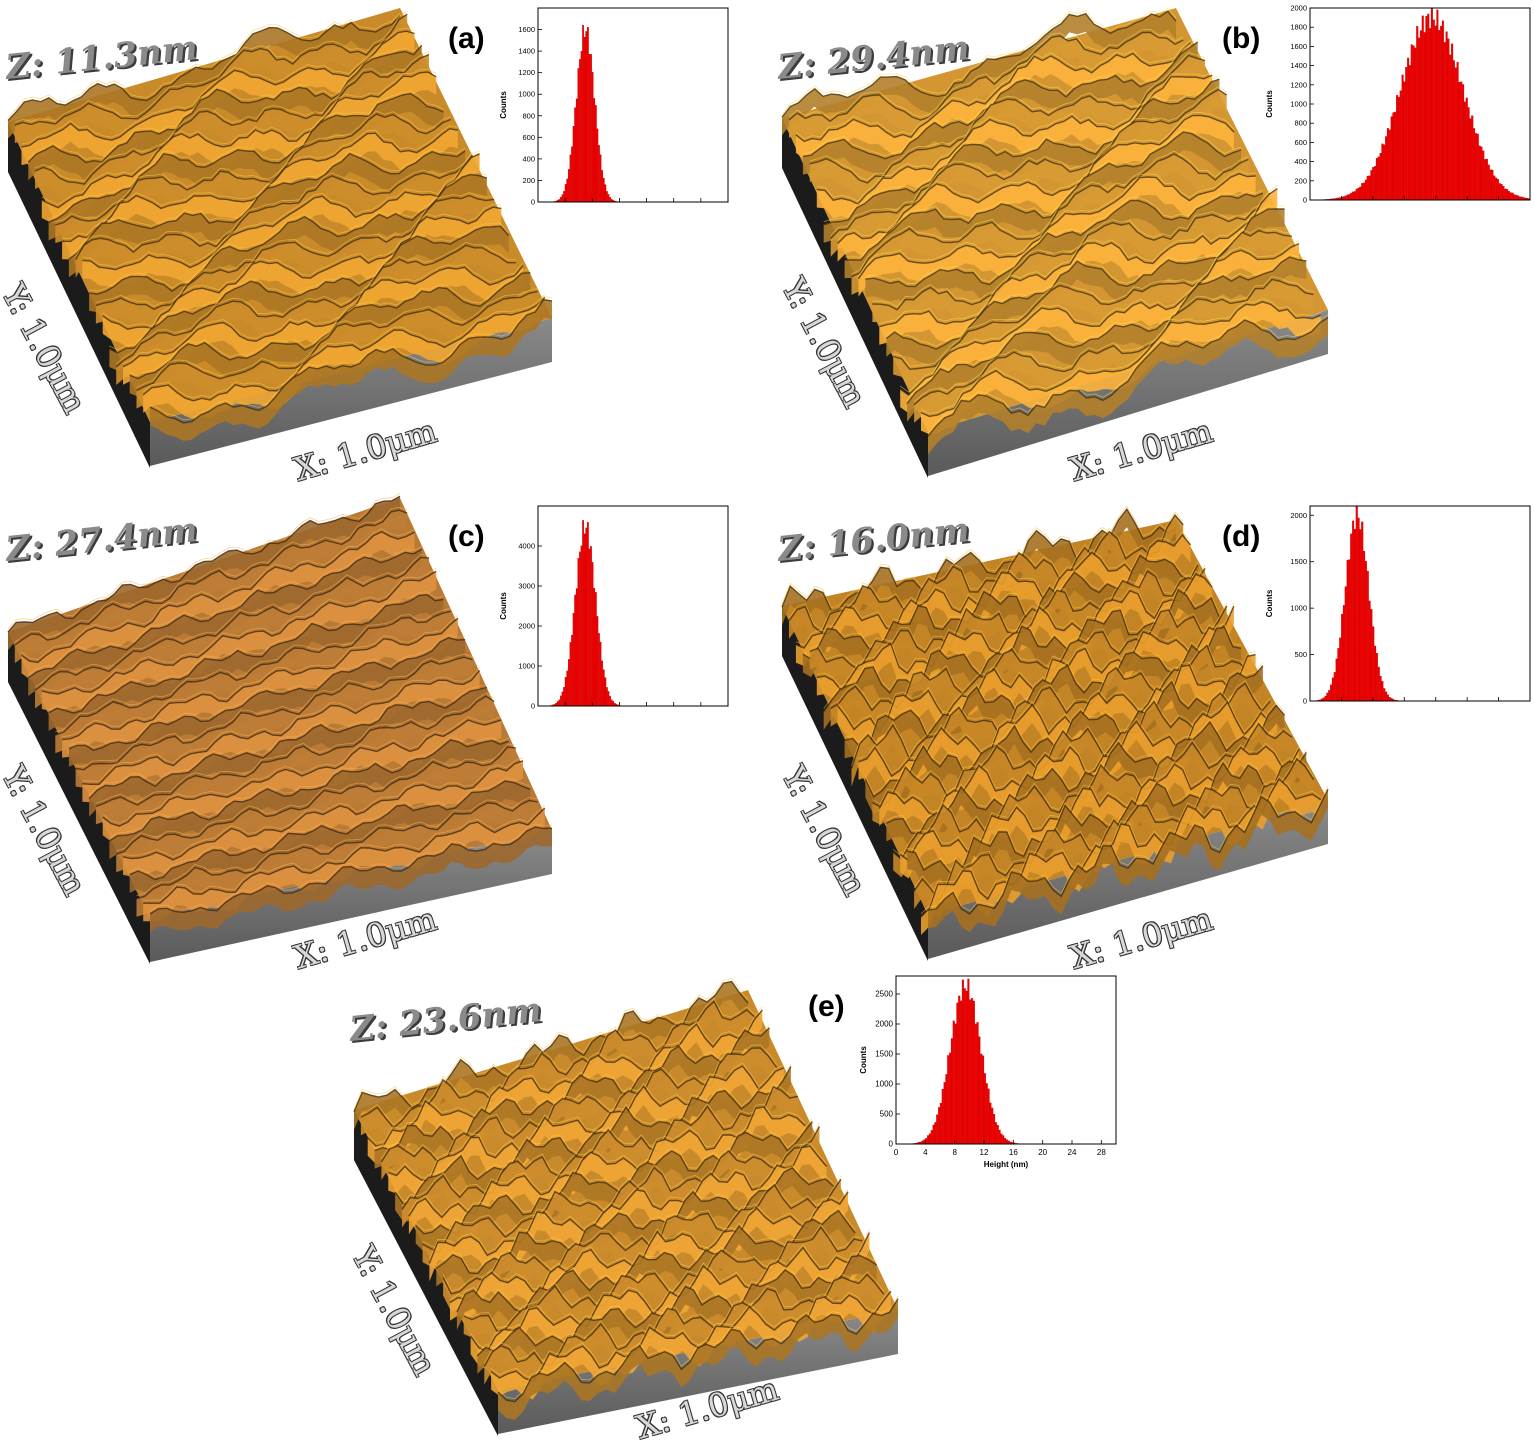 The width and height of the screenshot is (1534, 1447). I want to click on y-tick-label: 1500, so click(884, 1054).